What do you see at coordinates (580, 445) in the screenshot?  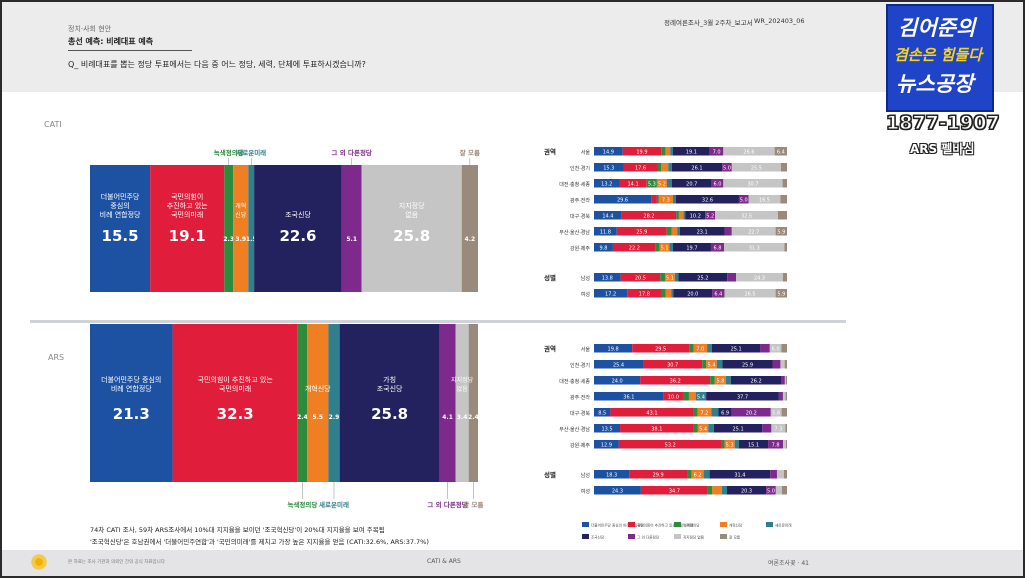 I see `row-label: 강원·제주` at bounding box center [580, 445].